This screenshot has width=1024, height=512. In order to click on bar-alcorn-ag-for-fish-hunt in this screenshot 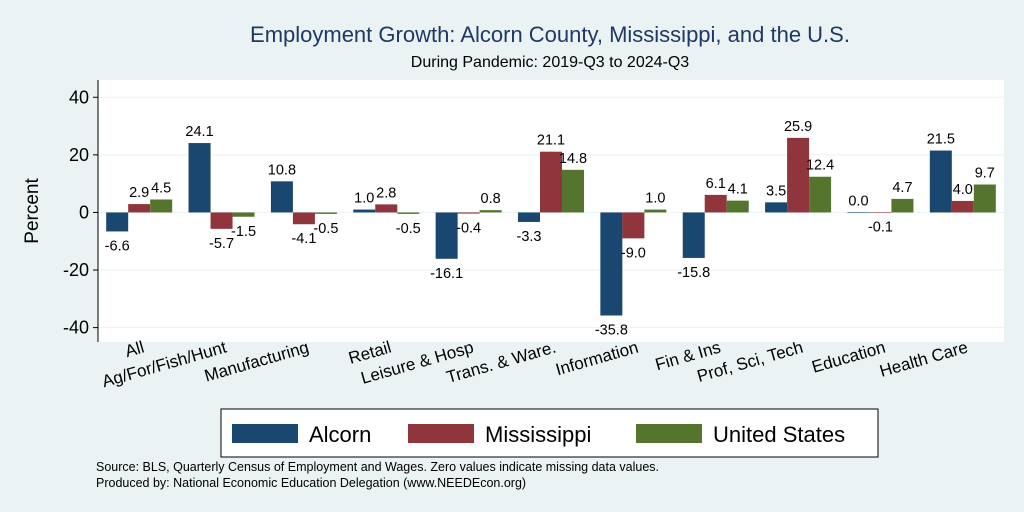, I will do `click(199, 178)`.